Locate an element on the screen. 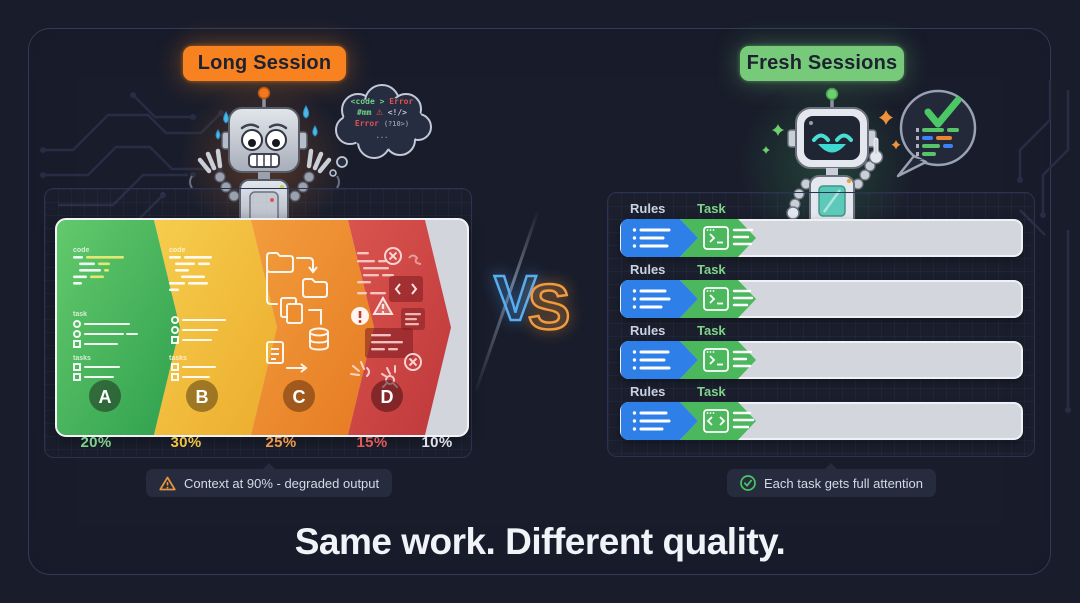 The image size is (1080, 603). segment-d-decoration is located at coordinates (387, 317).